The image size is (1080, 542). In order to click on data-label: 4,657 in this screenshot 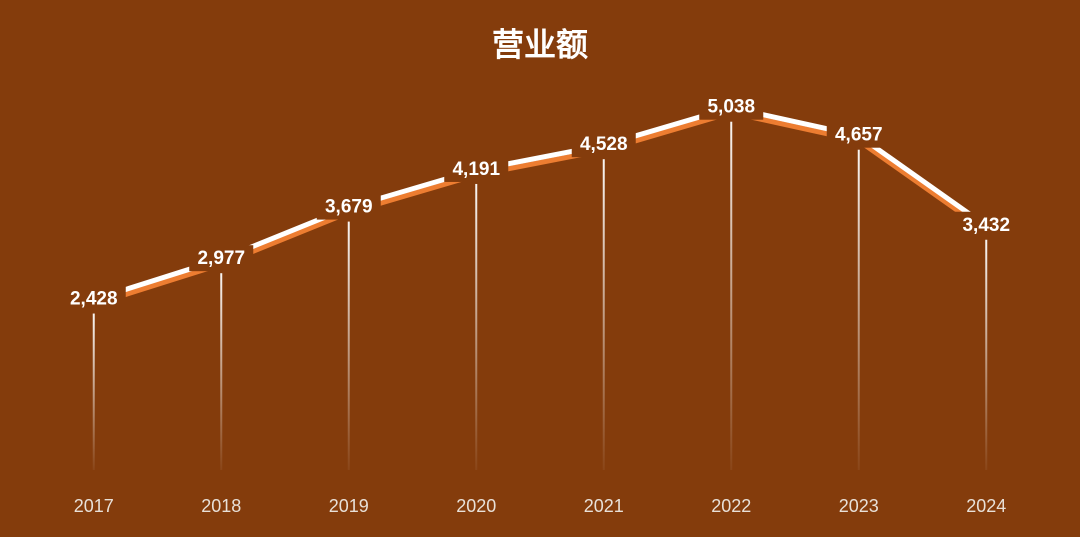, I will do `click(859, 135)`.